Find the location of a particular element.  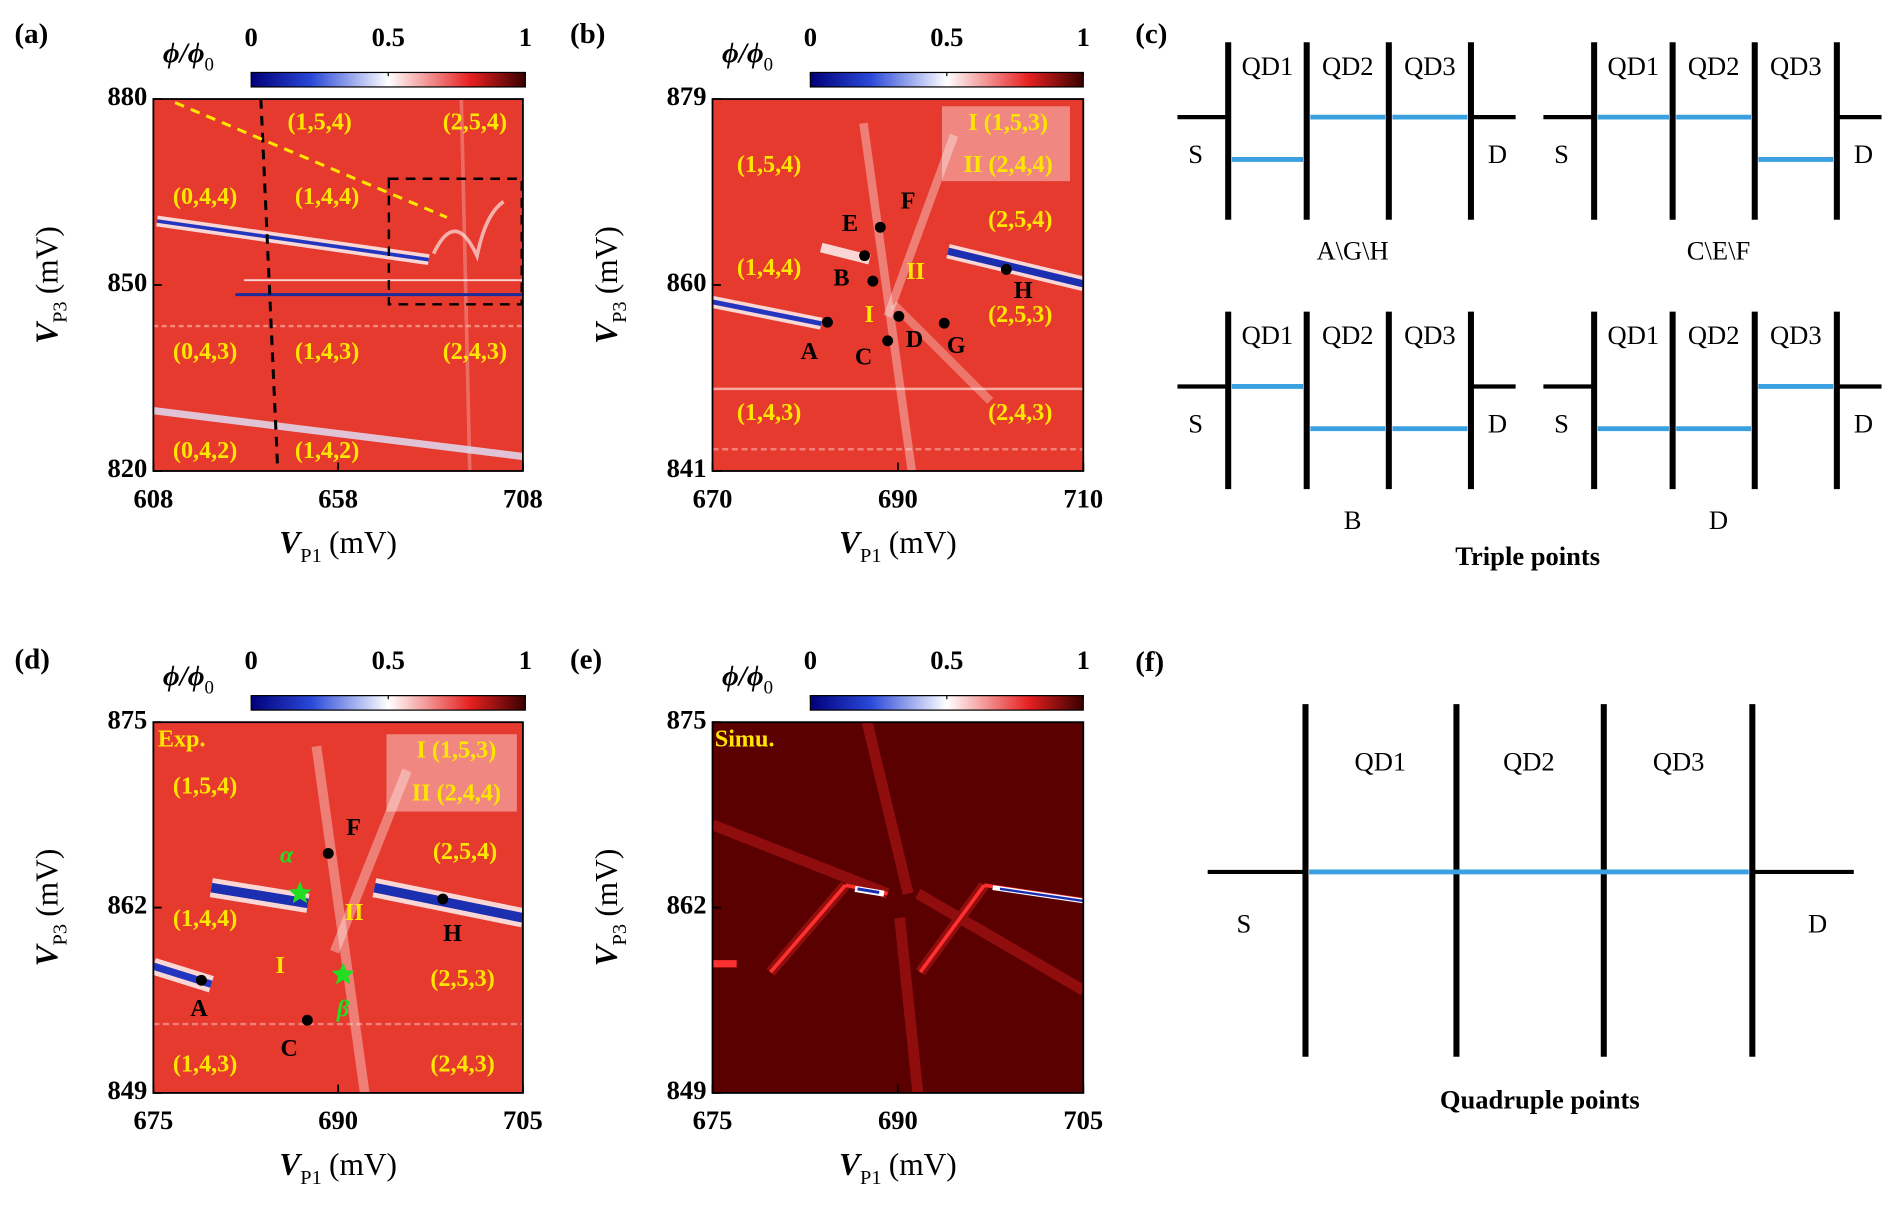

y-tick-label: 850 is located at coordinates (128, 282).